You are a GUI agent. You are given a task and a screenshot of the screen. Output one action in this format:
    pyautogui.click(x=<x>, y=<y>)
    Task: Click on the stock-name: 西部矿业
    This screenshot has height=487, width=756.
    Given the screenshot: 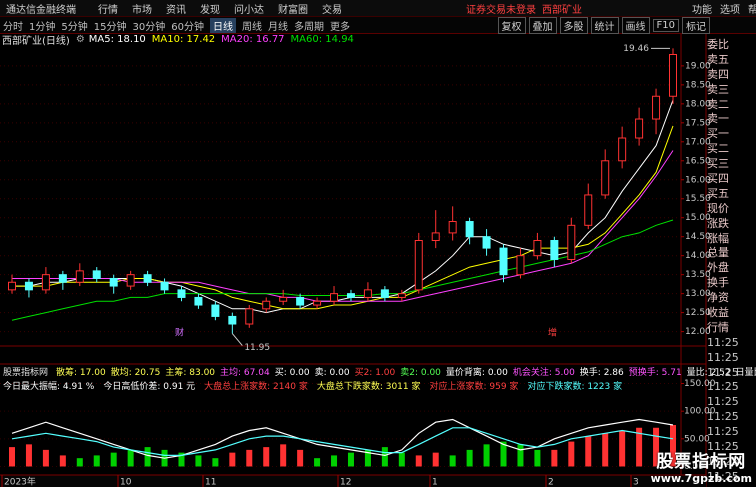 What is the action you would take?
    pyautogui.click(x=562, y=10)
    